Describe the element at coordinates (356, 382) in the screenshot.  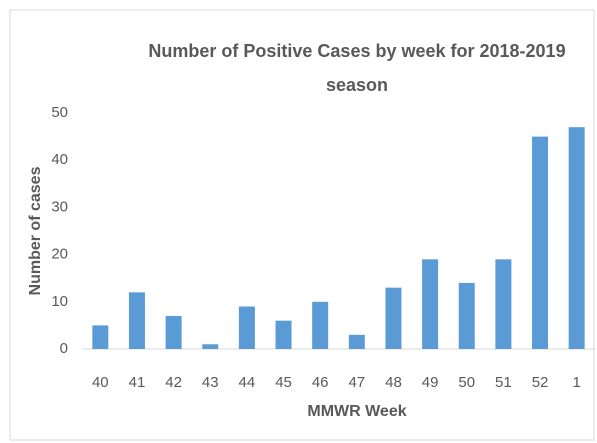
I see `x-tick-label: 47` at that location.